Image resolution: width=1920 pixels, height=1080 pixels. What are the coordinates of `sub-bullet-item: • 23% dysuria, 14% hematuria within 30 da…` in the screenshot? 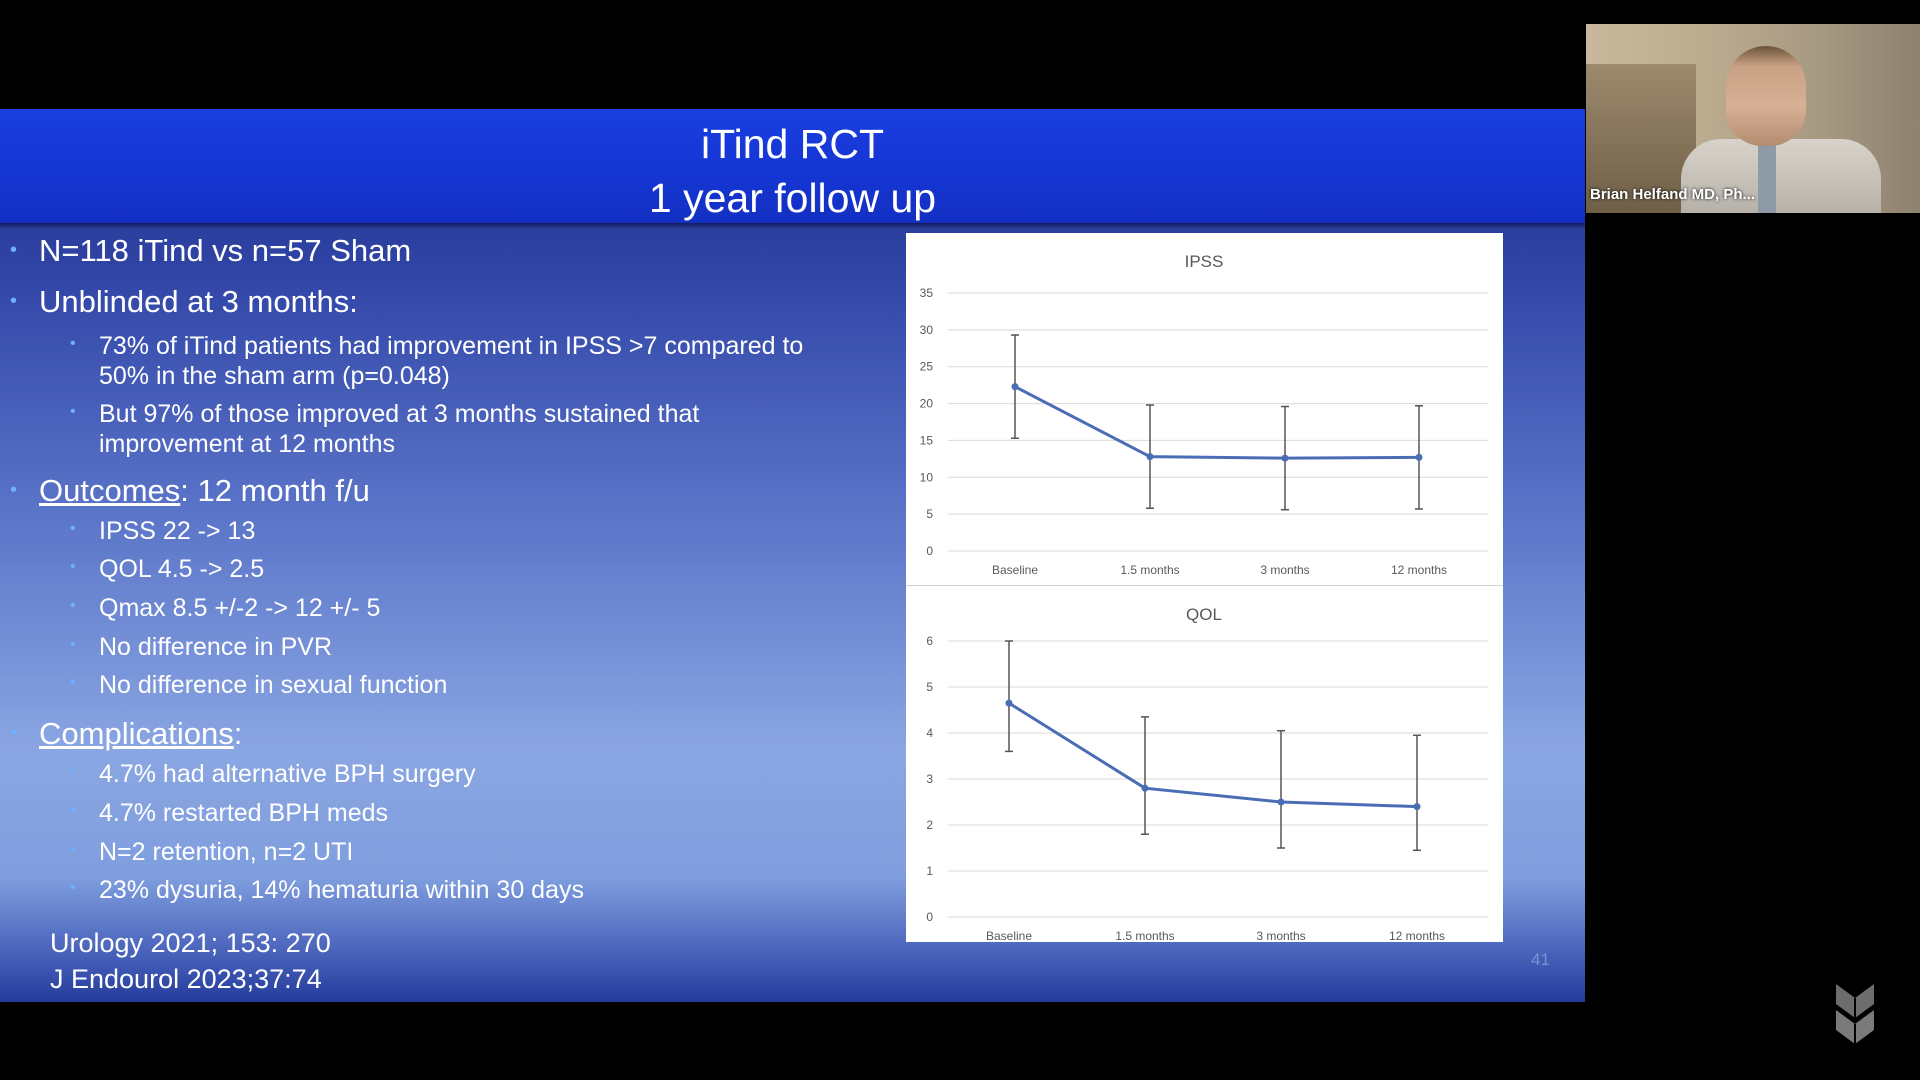 It's located at (440, 890).